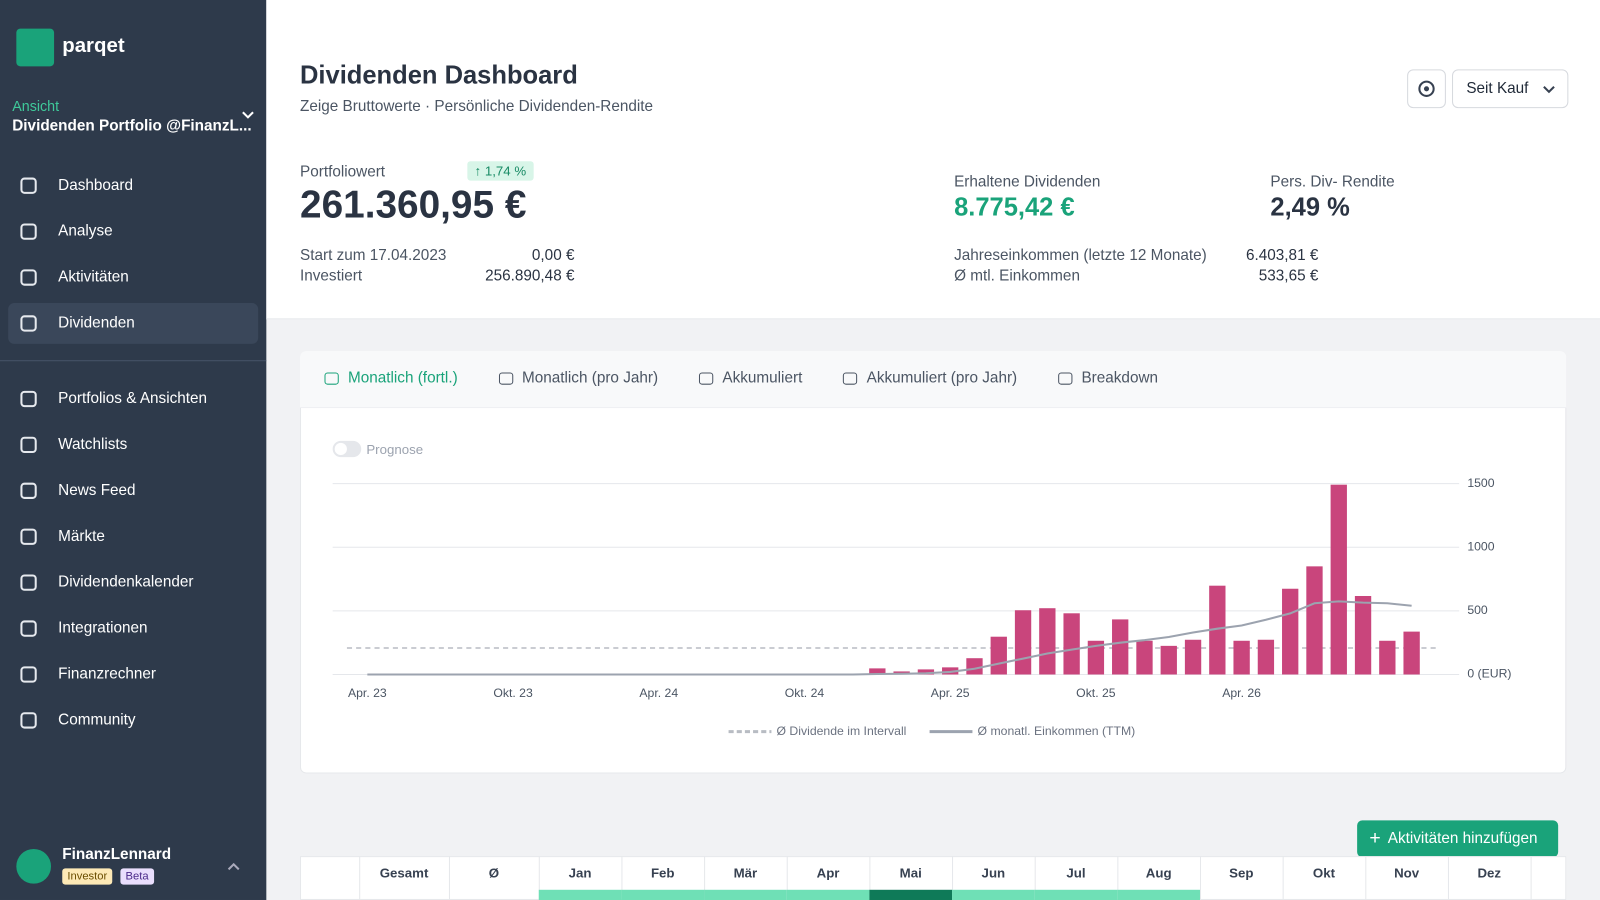 This screenshot has height=900, width=1600. What do you see at coordinates (930, 378) in the screenshot?
I see `tab: Akkumuliert (pro Jahr)` at bounding box center [930, 378].